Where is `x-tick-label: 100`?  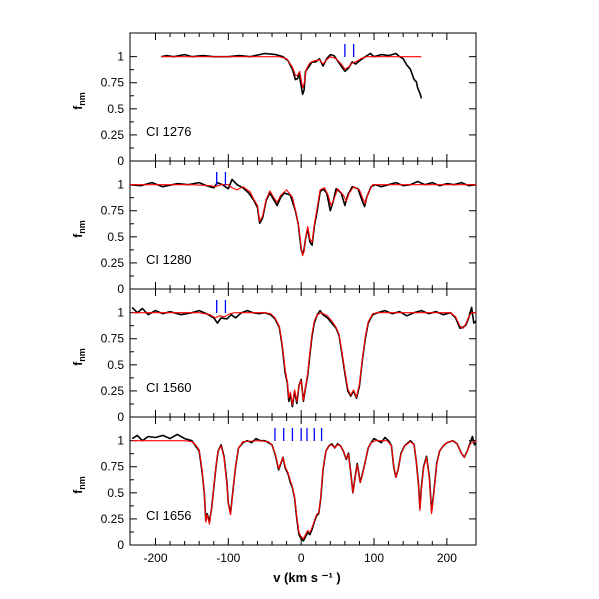
x-tick-label: 100 is located at coordinates (374, 558).